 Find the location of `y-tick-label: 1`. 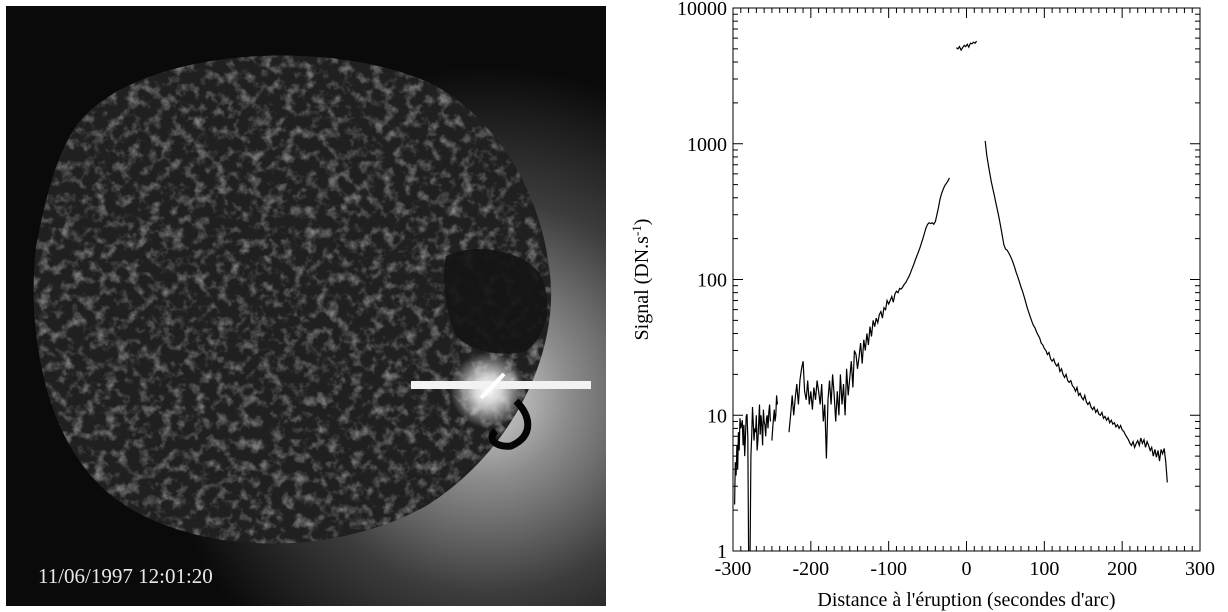

y-tick-label: 1 is located at coordinates (722, 552).